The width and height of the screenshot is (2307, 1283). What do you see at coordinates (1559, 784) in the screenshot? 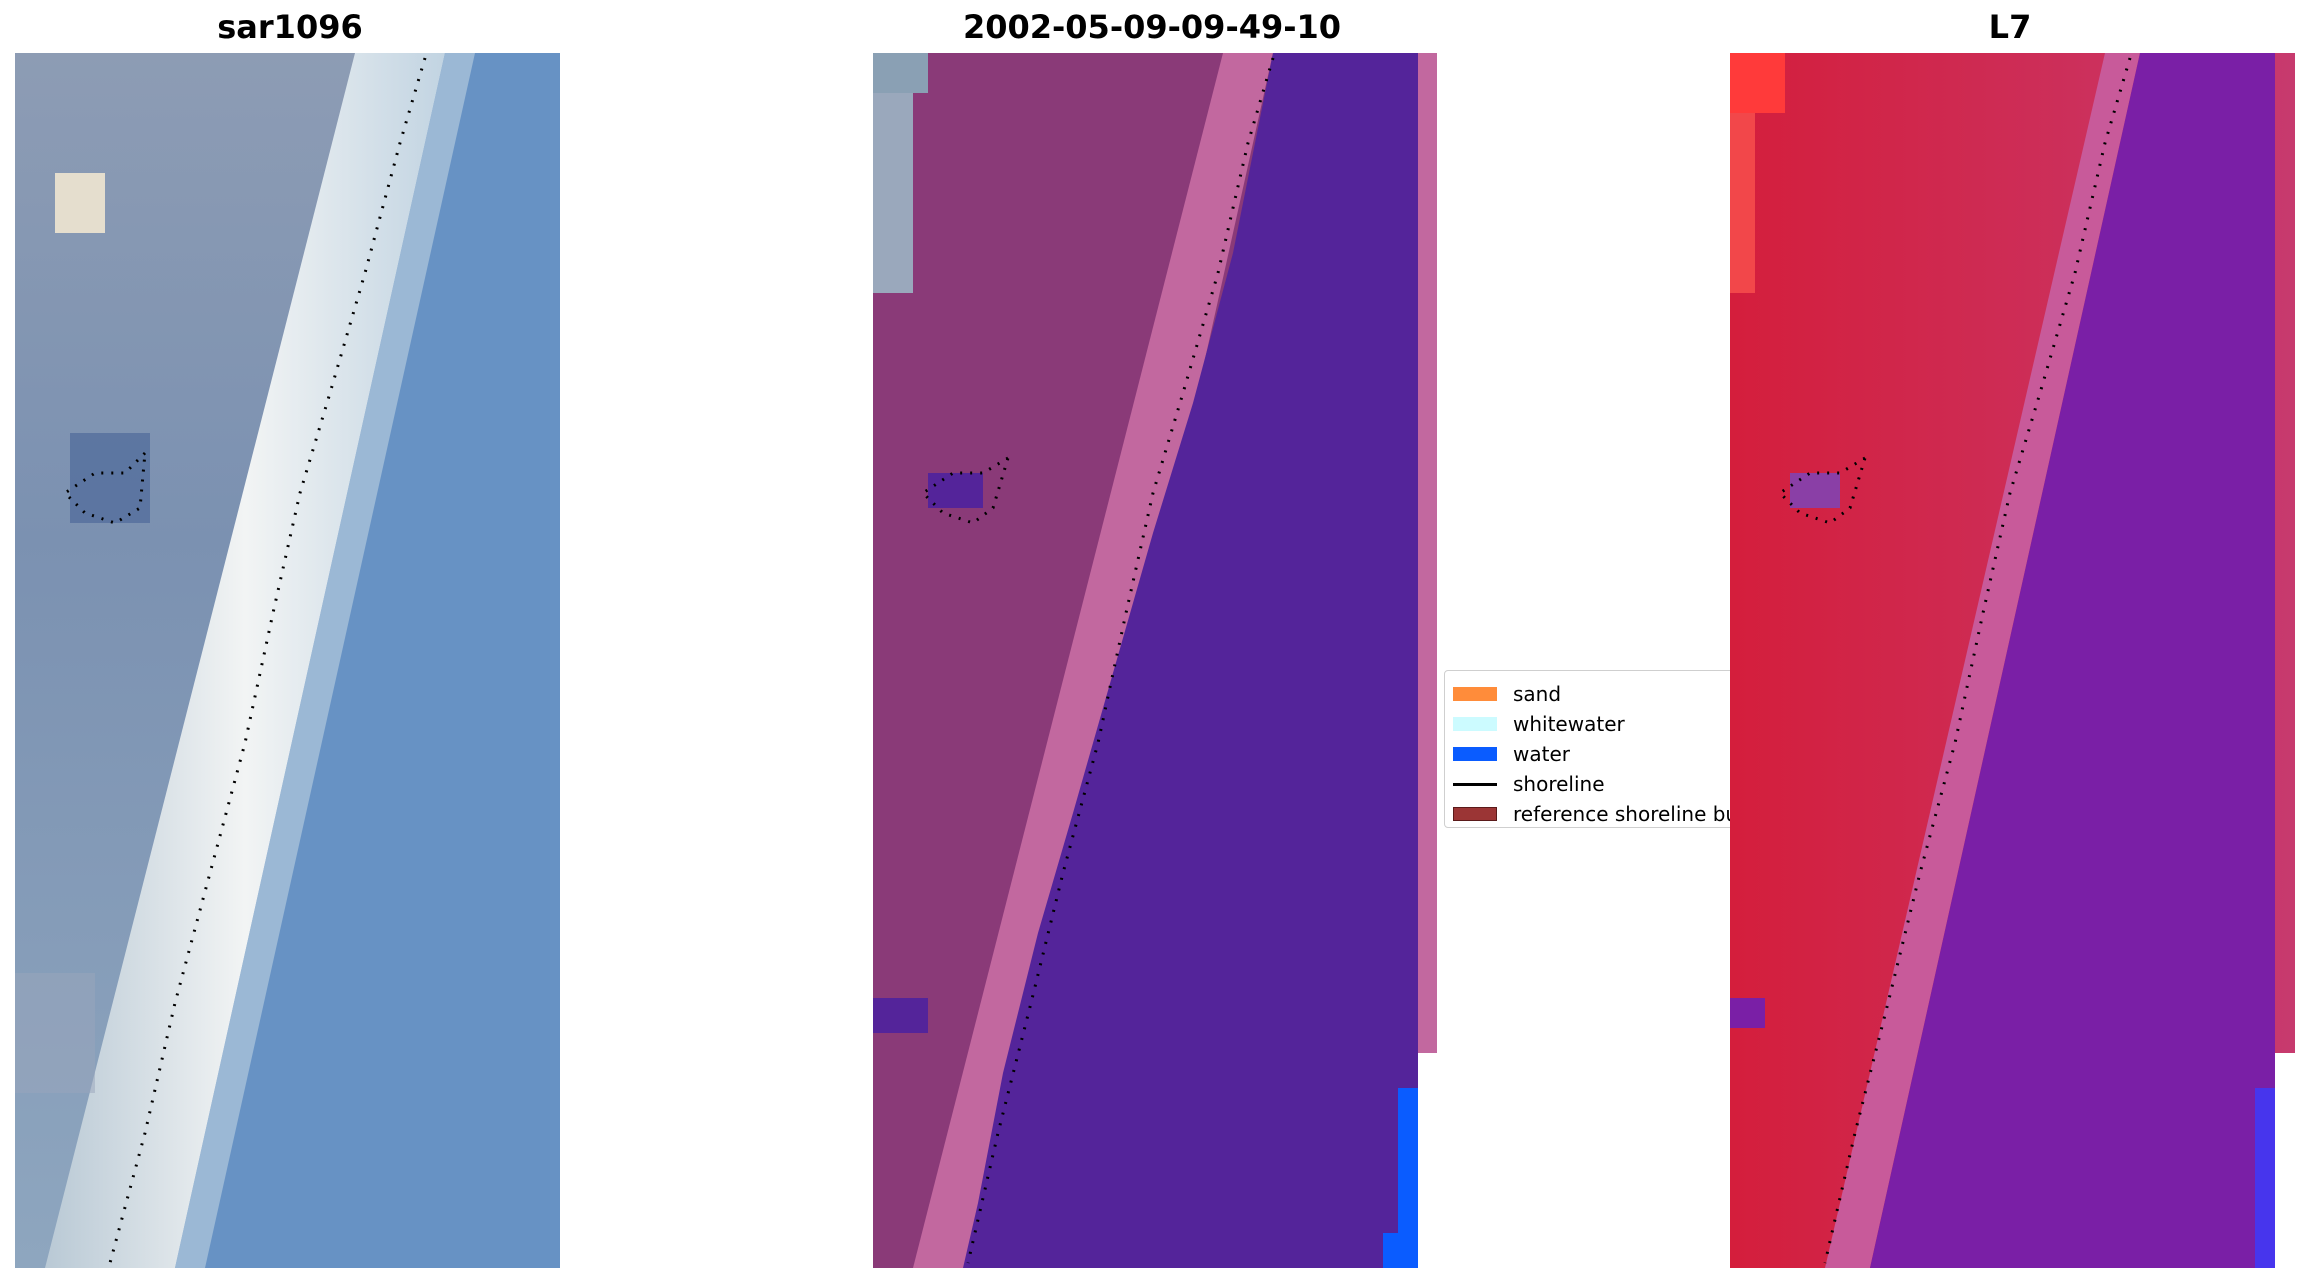
I see `legend-label-shoreline: shoreline` at bounding box center [1559, 784].